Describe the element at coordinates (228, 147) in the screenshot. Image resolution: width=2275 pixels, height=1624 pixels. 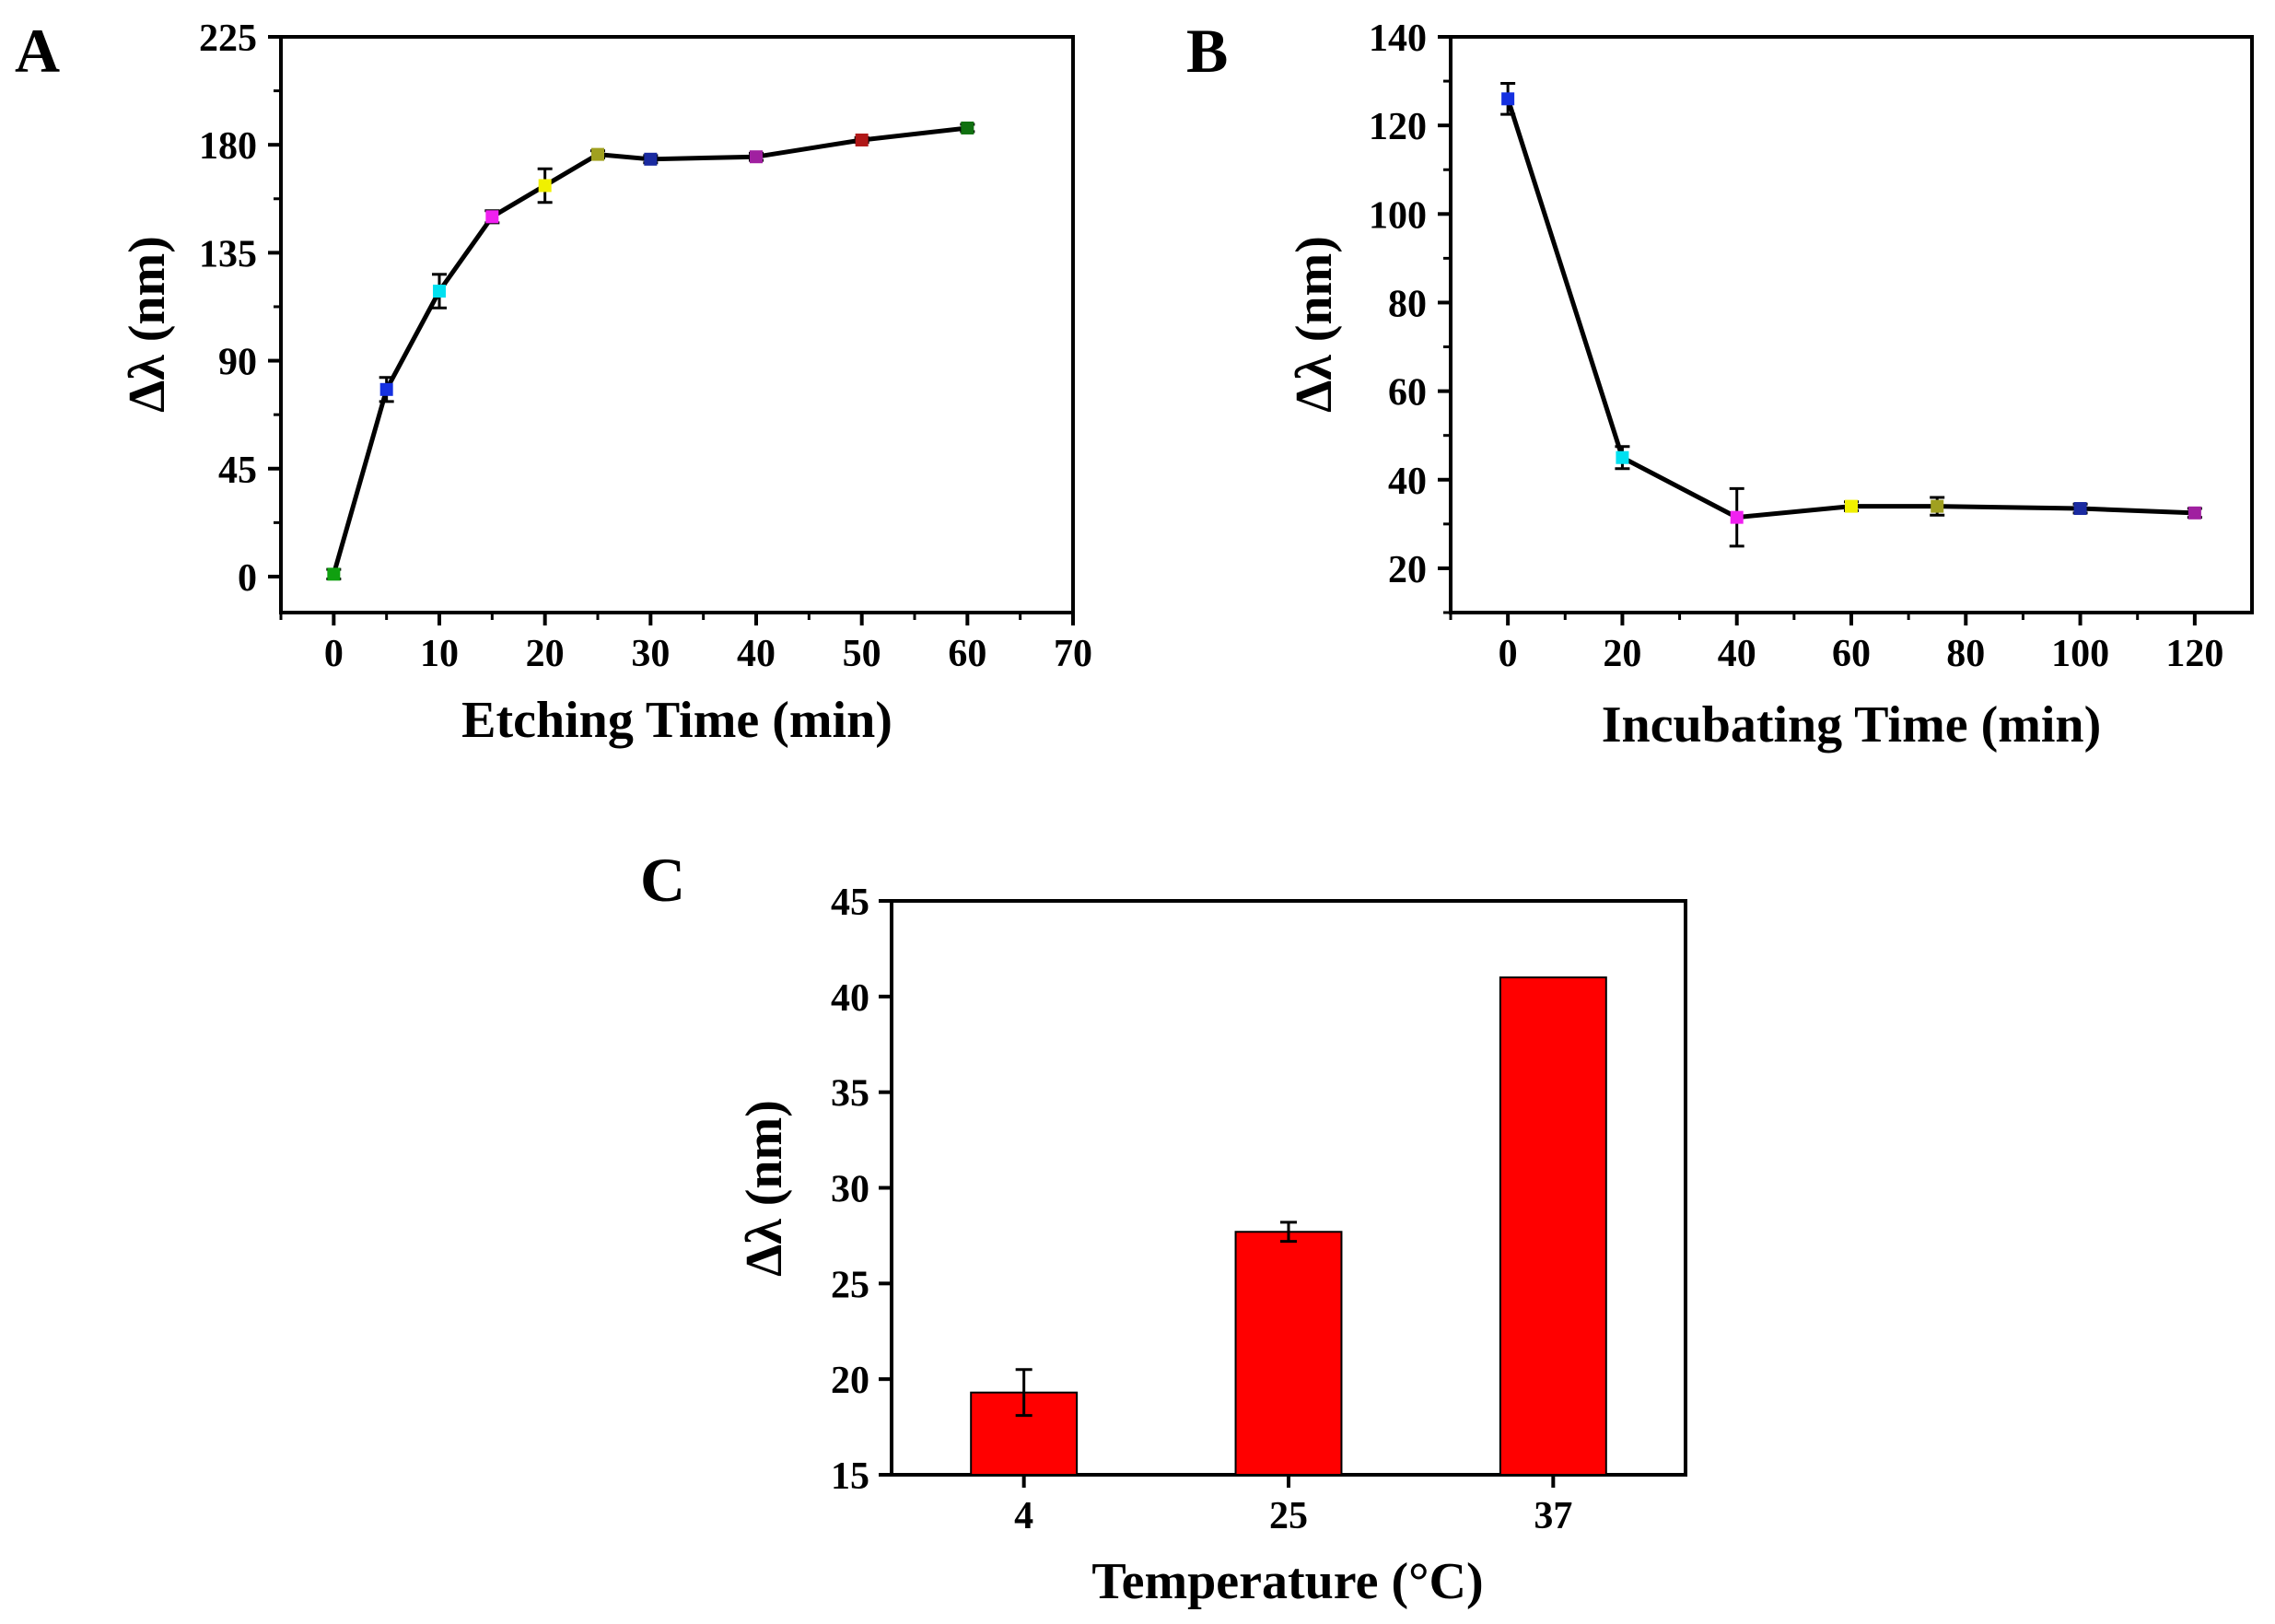
I see `y-tick-label: 180` at that location.